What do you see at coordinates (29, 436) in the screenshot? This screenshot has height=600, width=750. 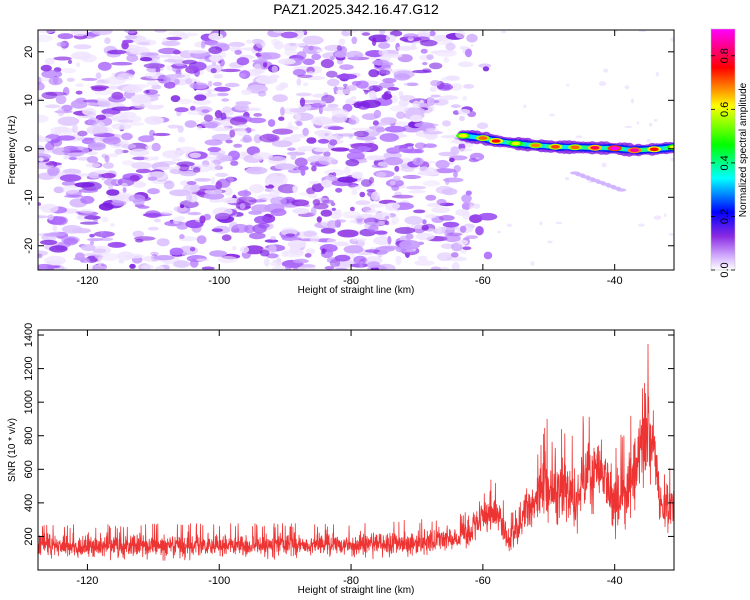 I see `y-tick-label: 800` at bounding box center [29, 436].